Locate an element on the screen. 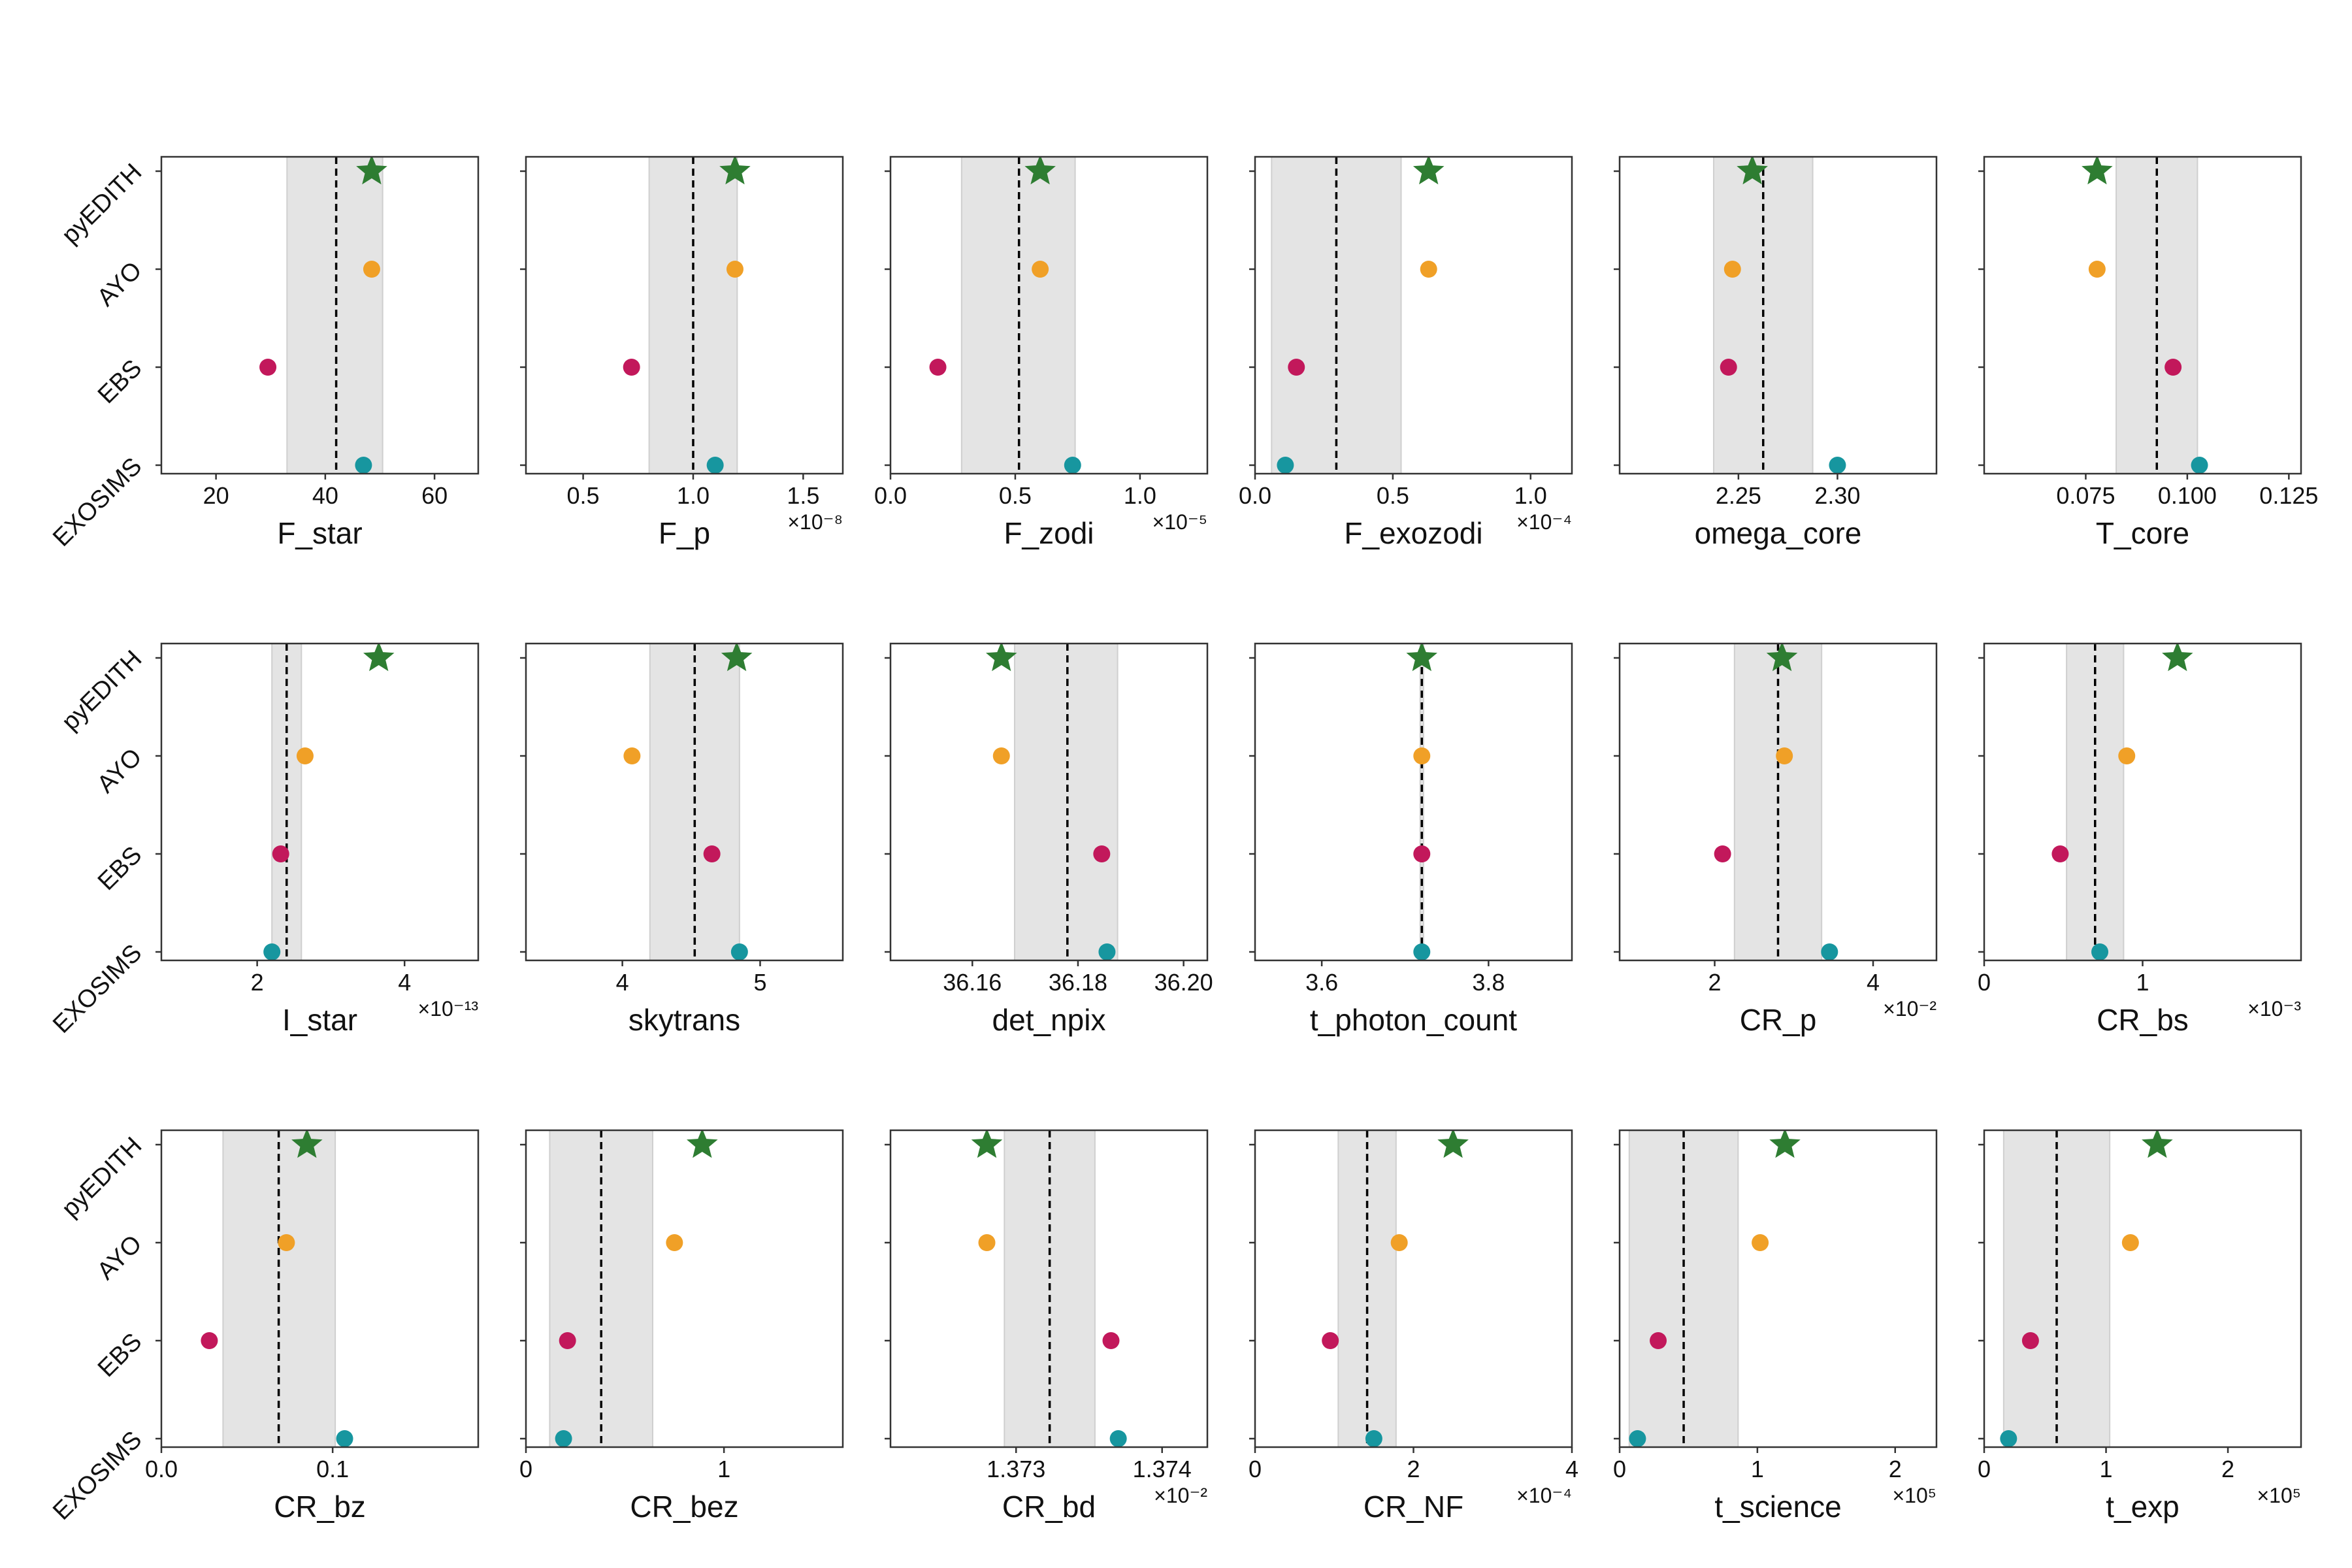 This screenshot has width=2352, height=1568. x-axis-label: T_core is located at coordinates (2142, 533).